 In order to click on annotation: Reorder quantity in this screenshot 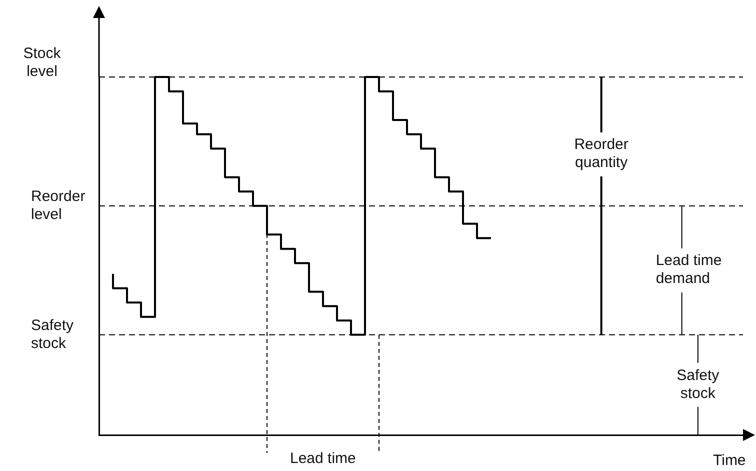, I will do `click(601, 154)`.